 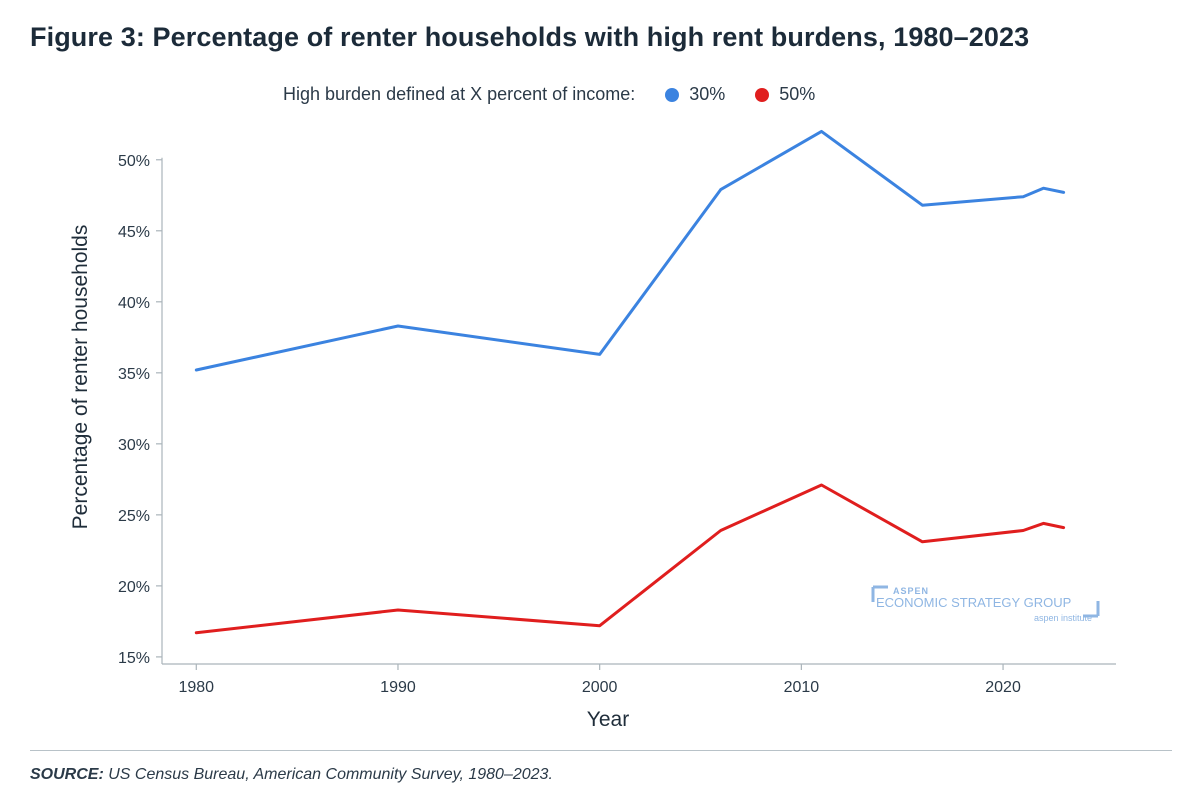 What do you see at coordinates (797, 94) in the screenshot?
I see `legend-label-50: 50%` at bounding box center [797, 94].